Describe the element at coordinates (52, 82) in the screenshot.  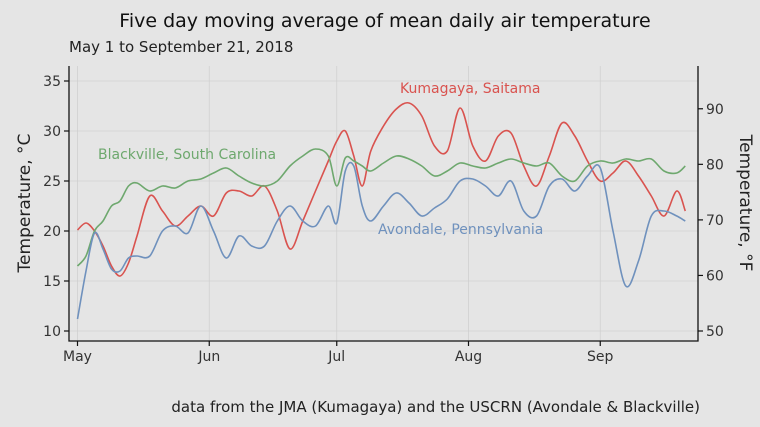
I see `y-tick-label-left: 35` at that location.